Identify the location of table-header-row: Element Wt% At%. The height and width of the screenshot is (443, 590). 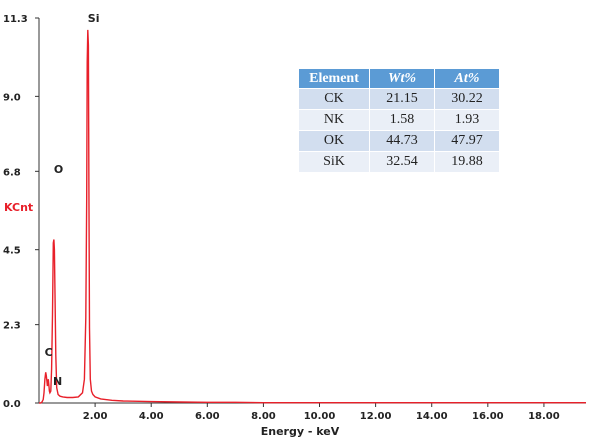
(399, 78).